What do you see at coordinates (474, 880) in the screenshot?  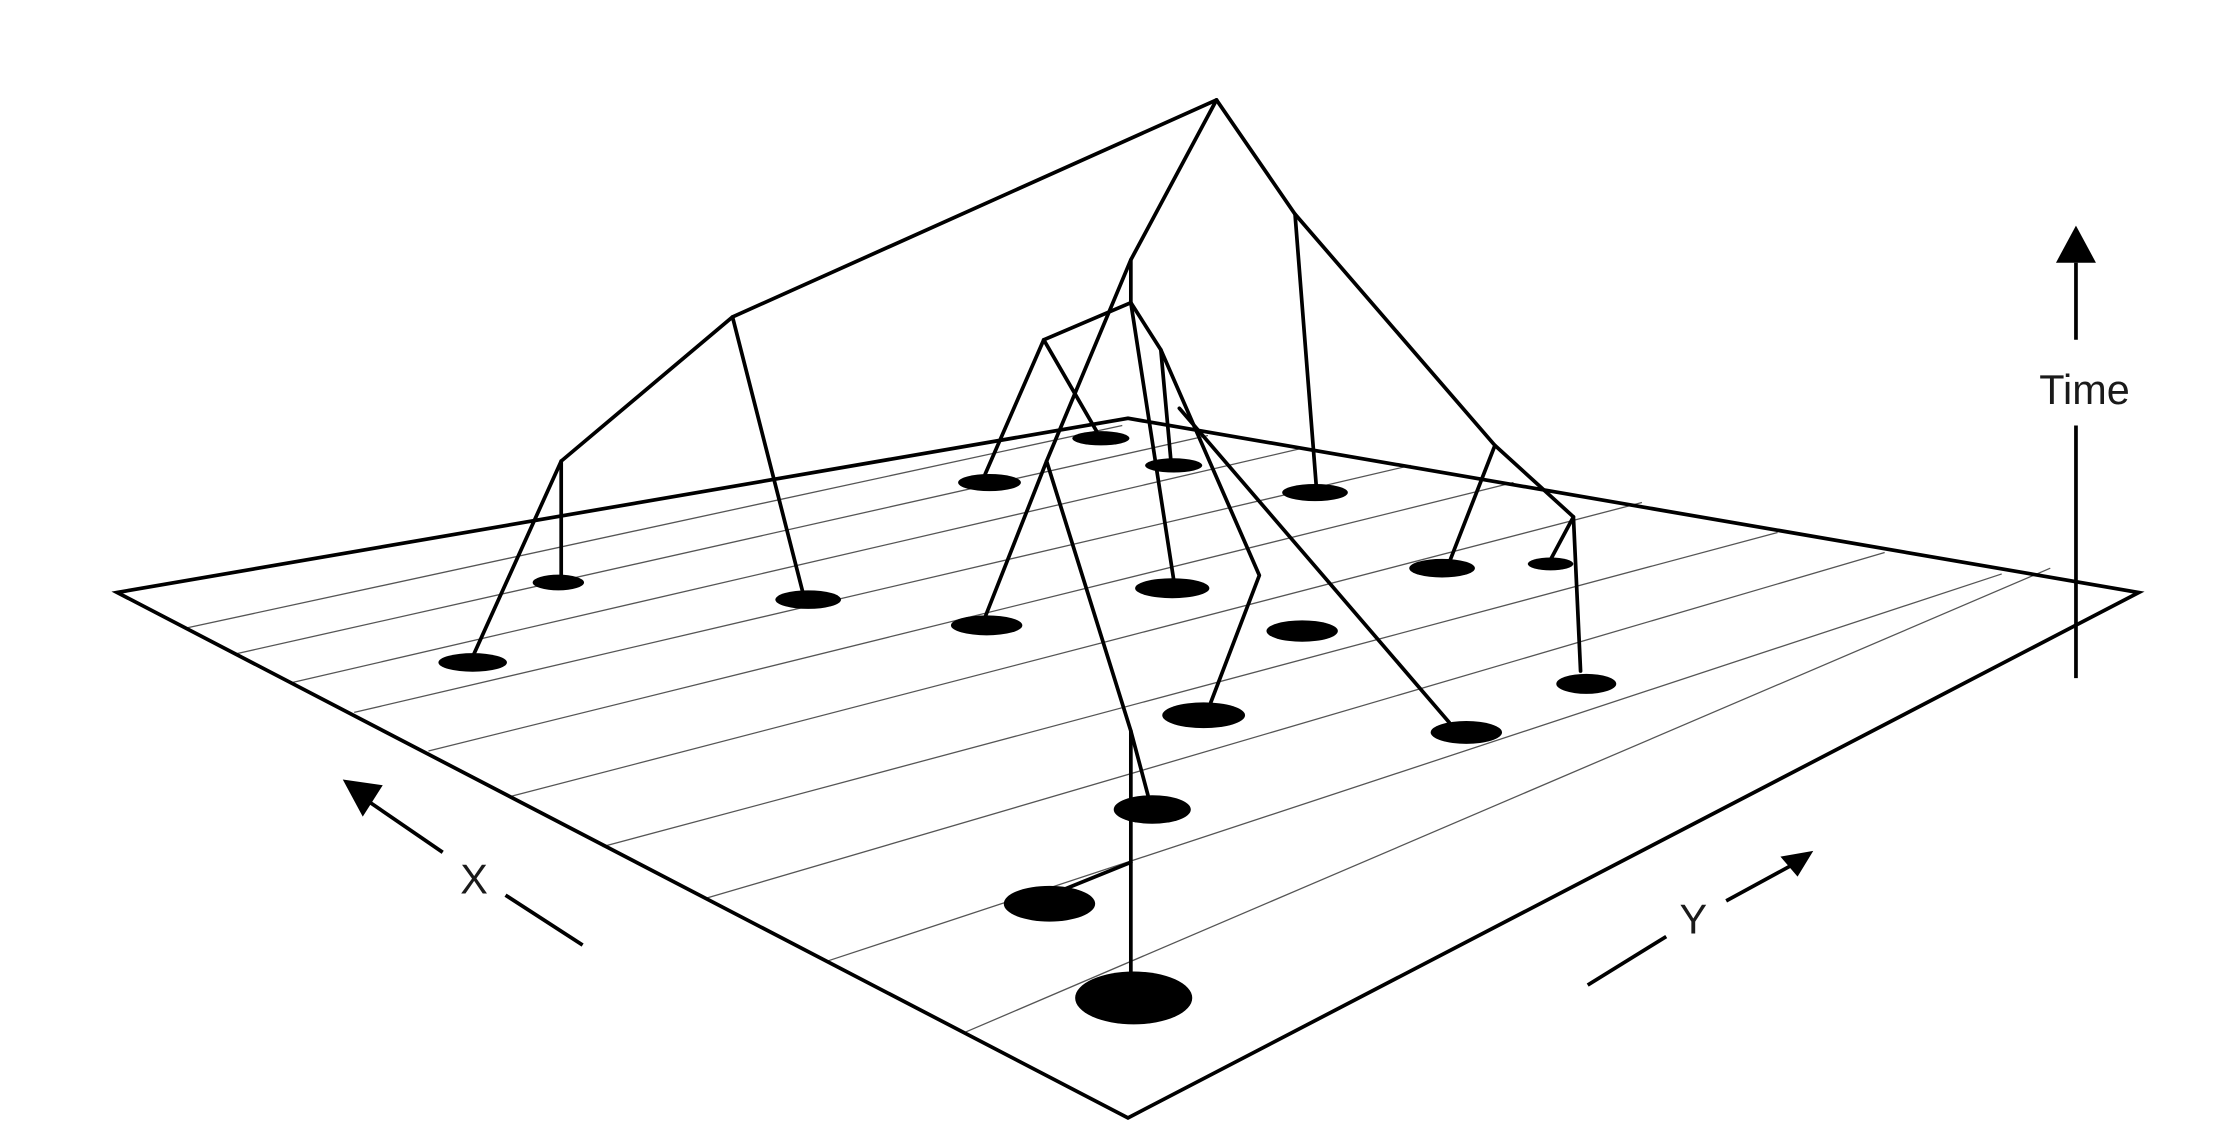 I see `x-axis-label: X` at bounding box center [474, 880].